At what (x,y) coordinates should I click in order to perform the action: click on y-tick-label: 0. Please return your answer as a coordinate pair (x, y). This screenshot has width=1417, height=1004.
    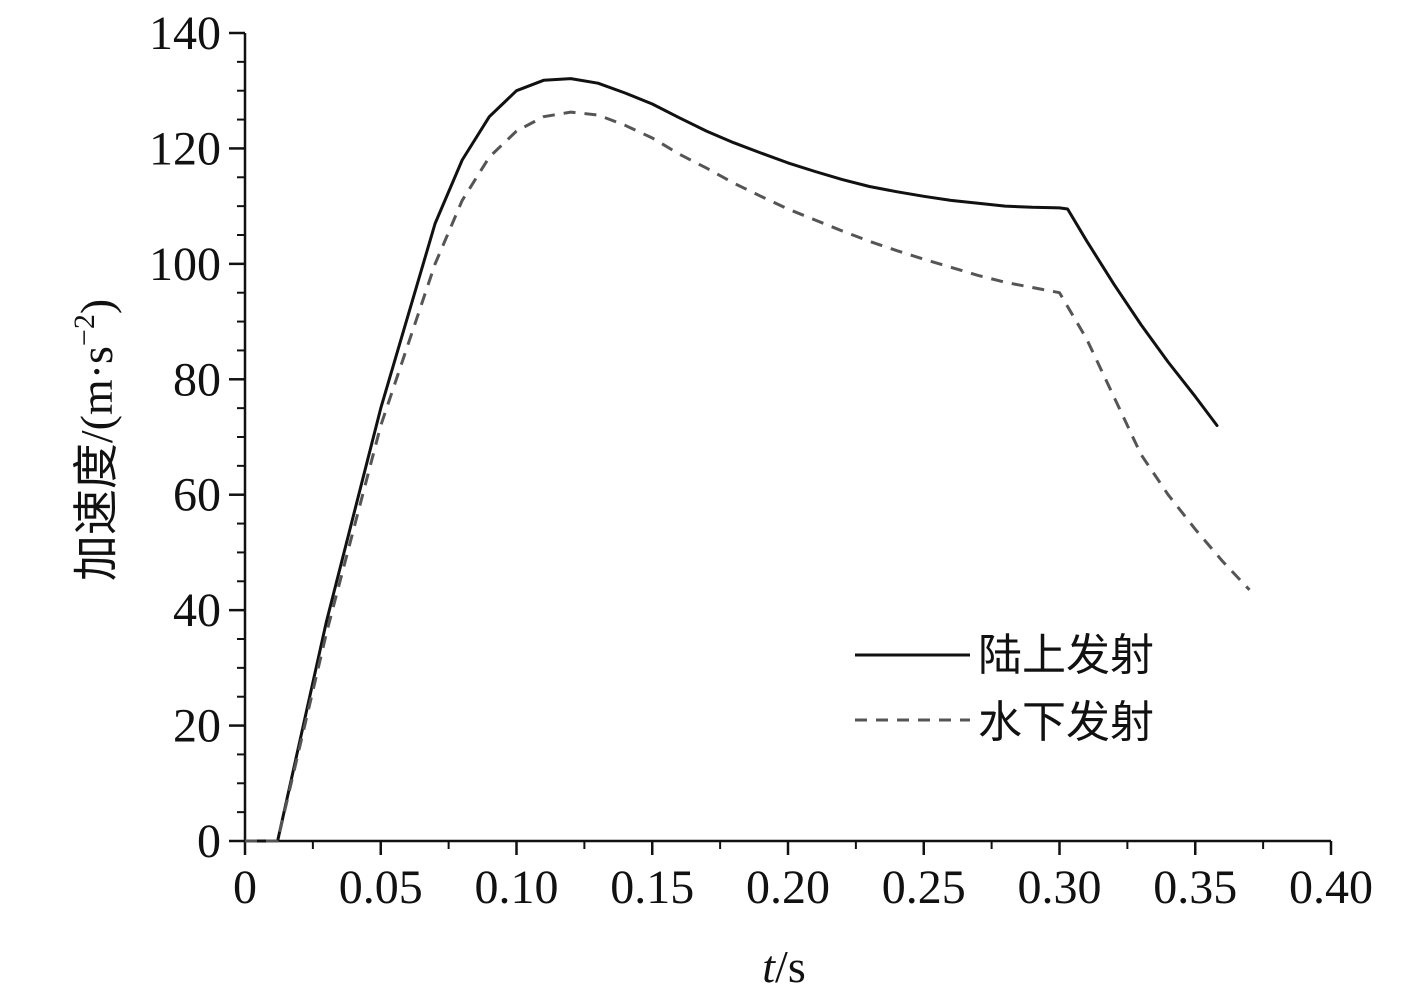
    Looking at the image, I should click on (209, 841).